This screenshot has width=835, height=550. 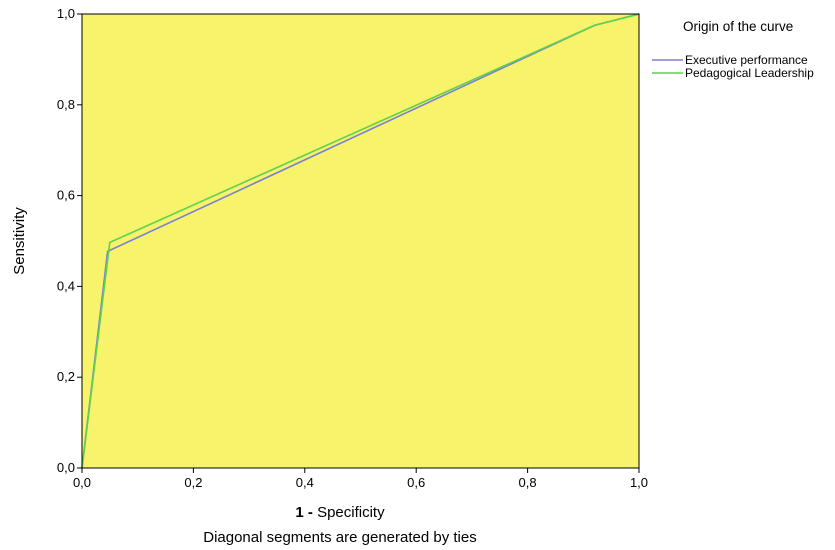 What do you see at coordinates (528, 482) in the screenshot?
I see `x-tick-label: 0,8` at bounding box center [528, 482].